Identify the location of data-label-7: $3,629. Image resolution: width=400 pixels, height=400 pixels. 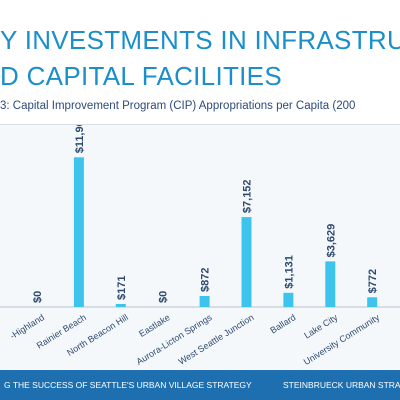
(331, 241).